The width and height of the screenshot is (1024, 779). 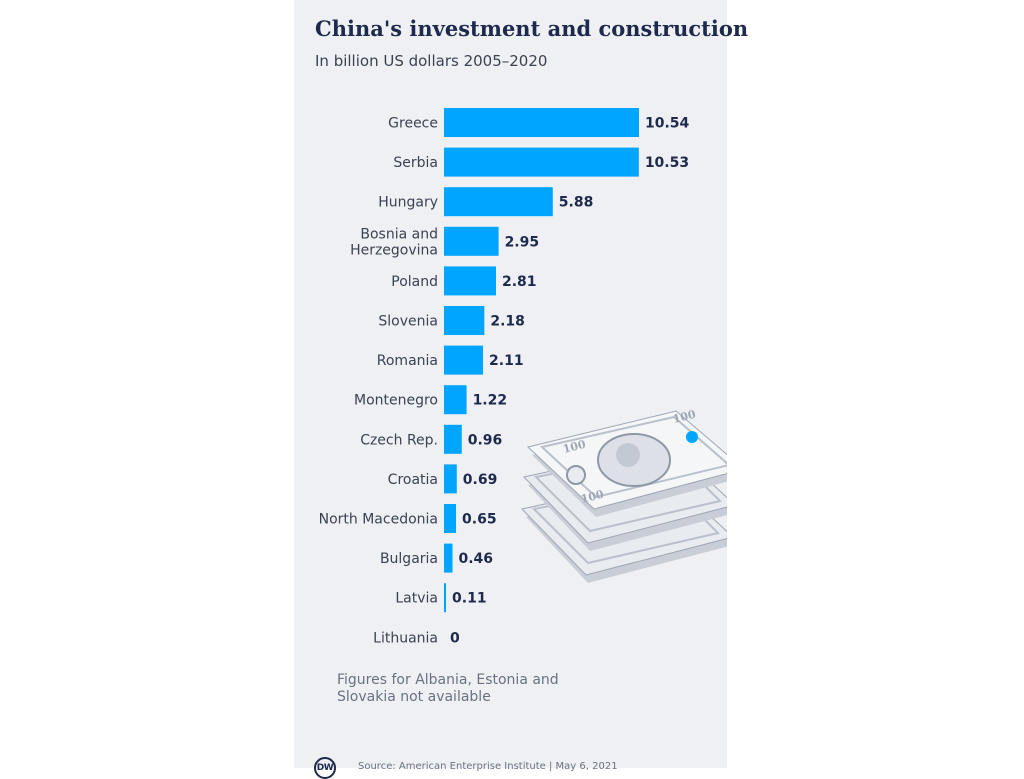 I want to click on category-label: Bulgaria, so click(x=409, y=559).